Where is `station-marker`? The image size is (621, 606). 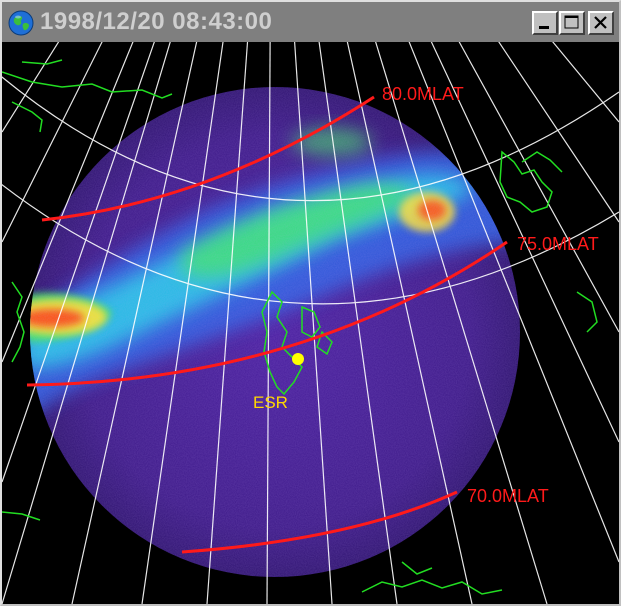 station-marker is located at coordinates (298, 359).